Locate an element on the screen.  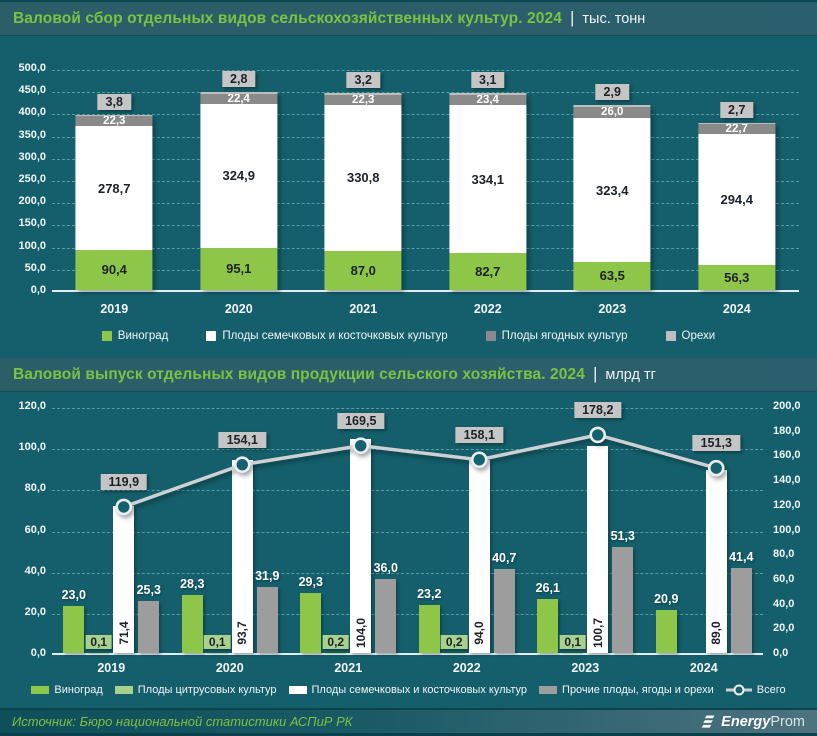
chart1-x-axis: 2019 2020 2021 2022 2023 2024 is located at coordinates (425, 311).